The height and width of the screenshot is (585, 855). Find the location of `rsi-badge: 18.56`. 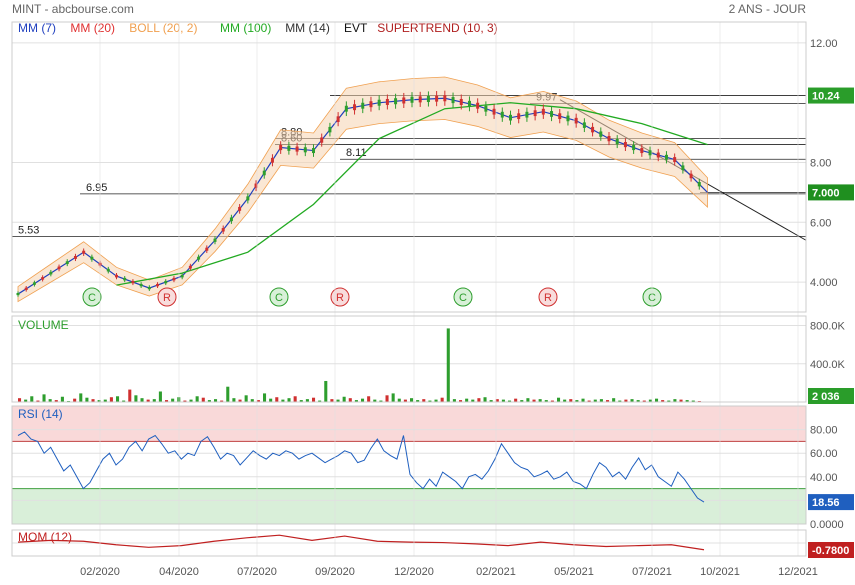

rsi-badge: 18.56 is located at coordinates (831, 502).